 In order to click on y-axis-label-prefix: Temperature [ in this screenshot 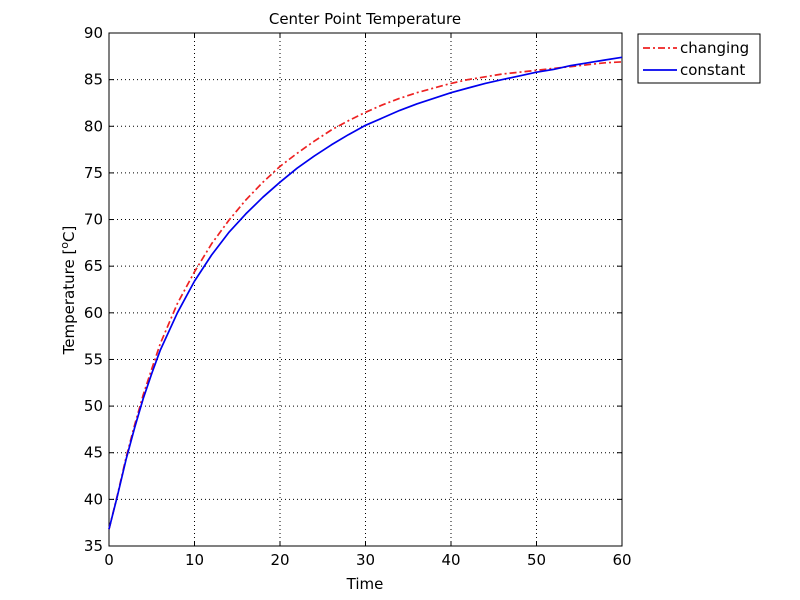, I will do `click(69, 302)`.